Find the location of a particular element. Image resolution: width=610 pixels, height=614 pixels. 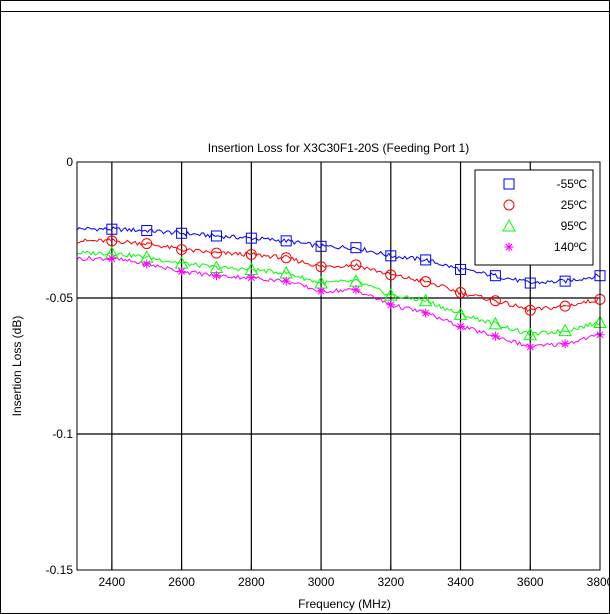

legend: -55ºC 25ºC 95ºC 140ºC is located at coordinates (534, 217).